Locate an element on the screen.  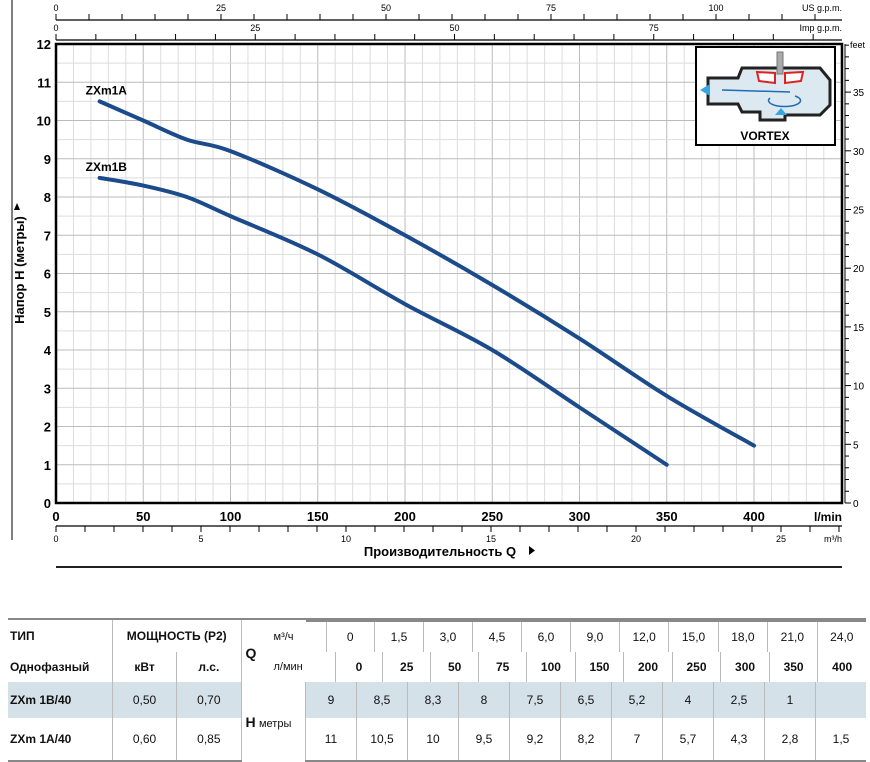
head-value: 8,5 is located at coordinates (382, 700).